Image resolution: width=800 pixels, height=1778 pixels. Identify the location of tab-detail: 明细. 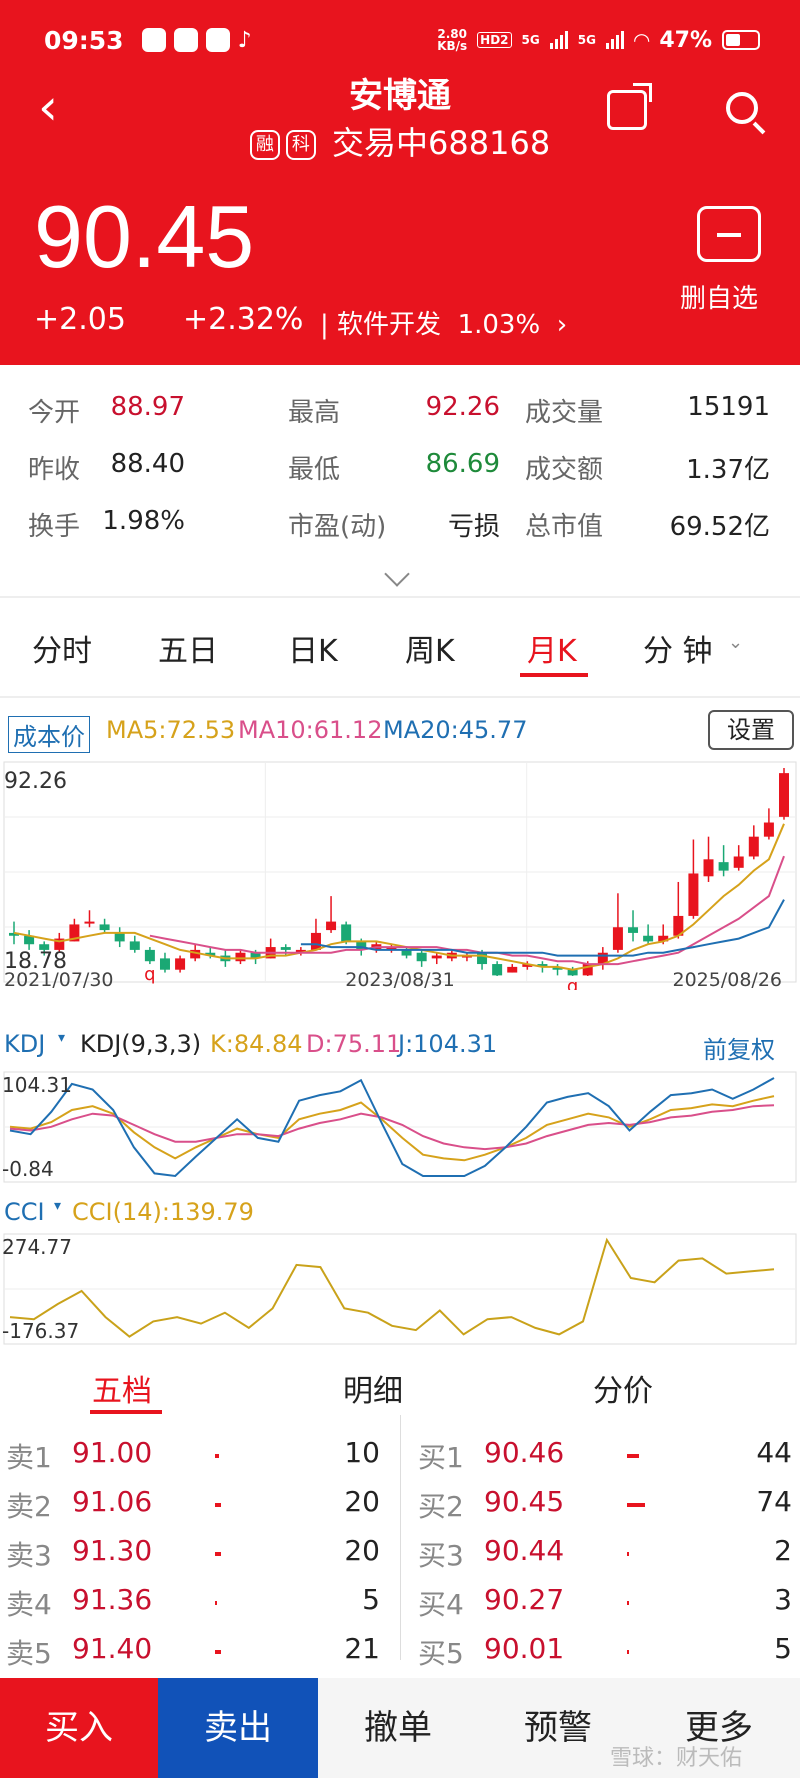
(373, 1391).